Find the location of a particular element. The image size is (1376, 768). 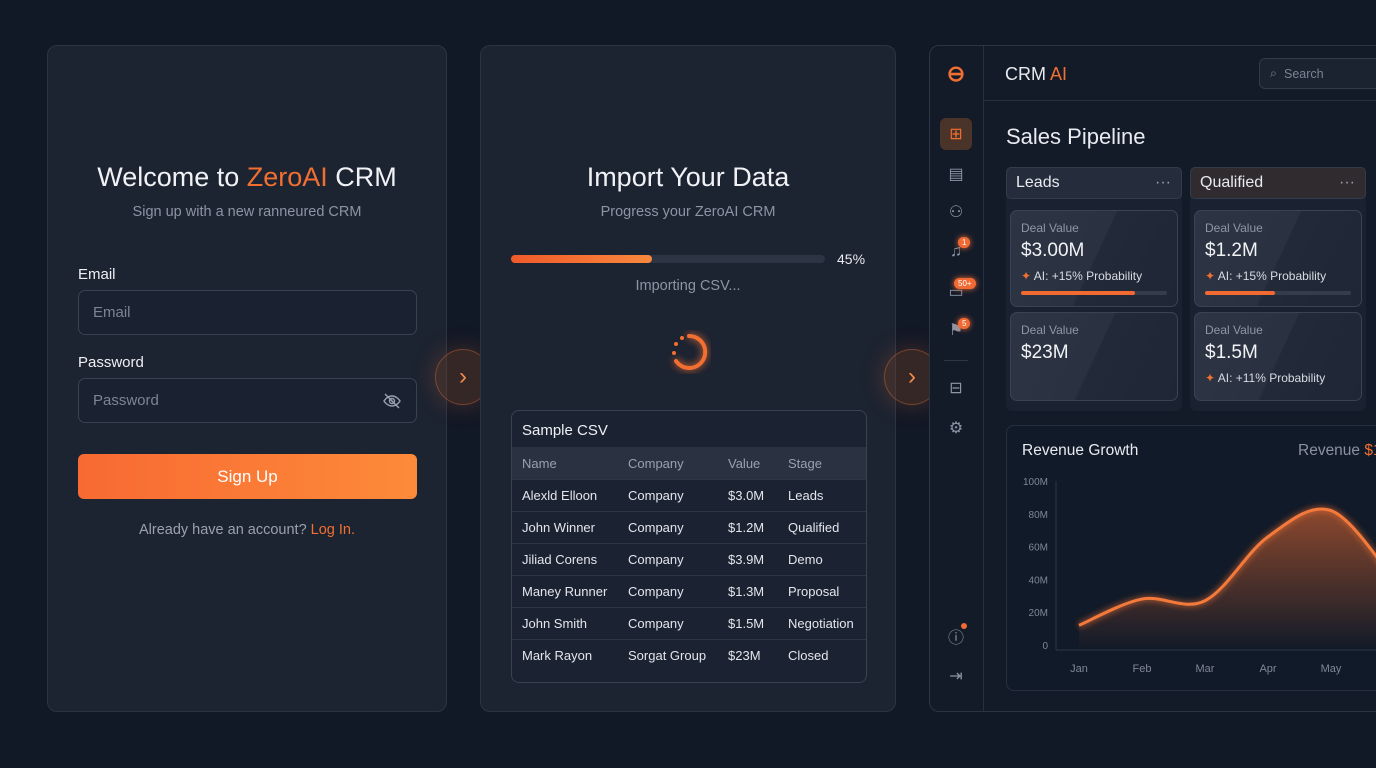

bell-badge: 1 is located at coordinates (964, 242).